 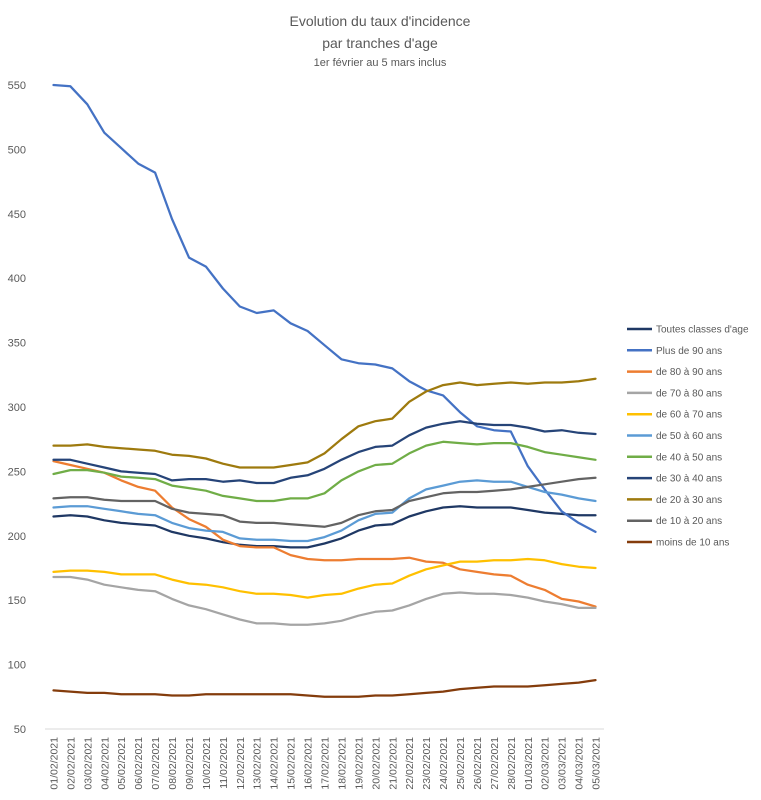 I want to click on x-tick-label: 25/02/2021, so click(x=461, y=763).